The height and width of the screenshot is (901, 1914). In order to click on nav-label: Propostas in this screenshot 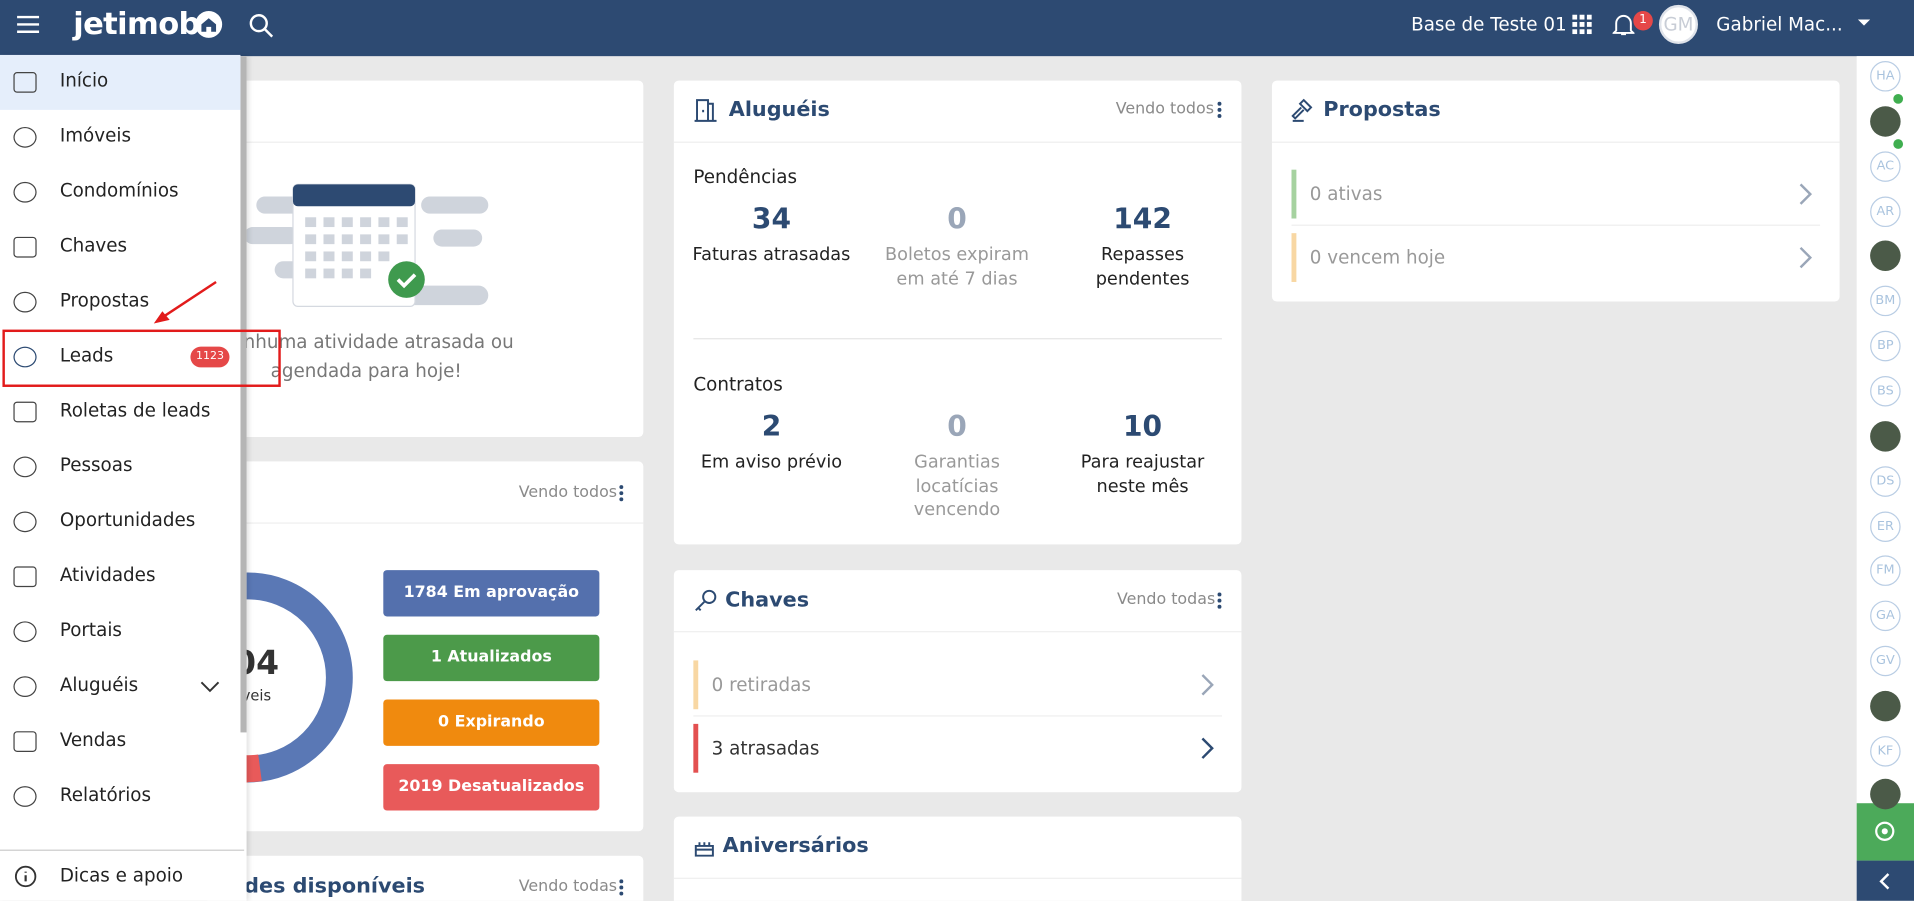, I will do `click(104, 300)`.